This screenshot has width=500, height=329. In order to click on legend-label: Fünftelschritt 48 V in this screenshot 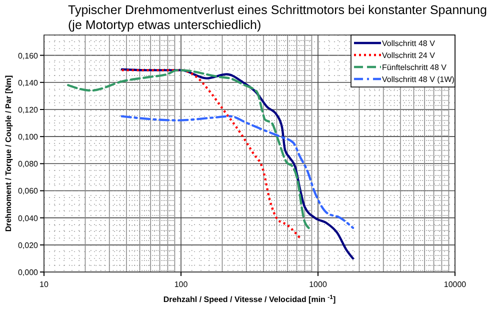, I will do `click(415, 67)`.